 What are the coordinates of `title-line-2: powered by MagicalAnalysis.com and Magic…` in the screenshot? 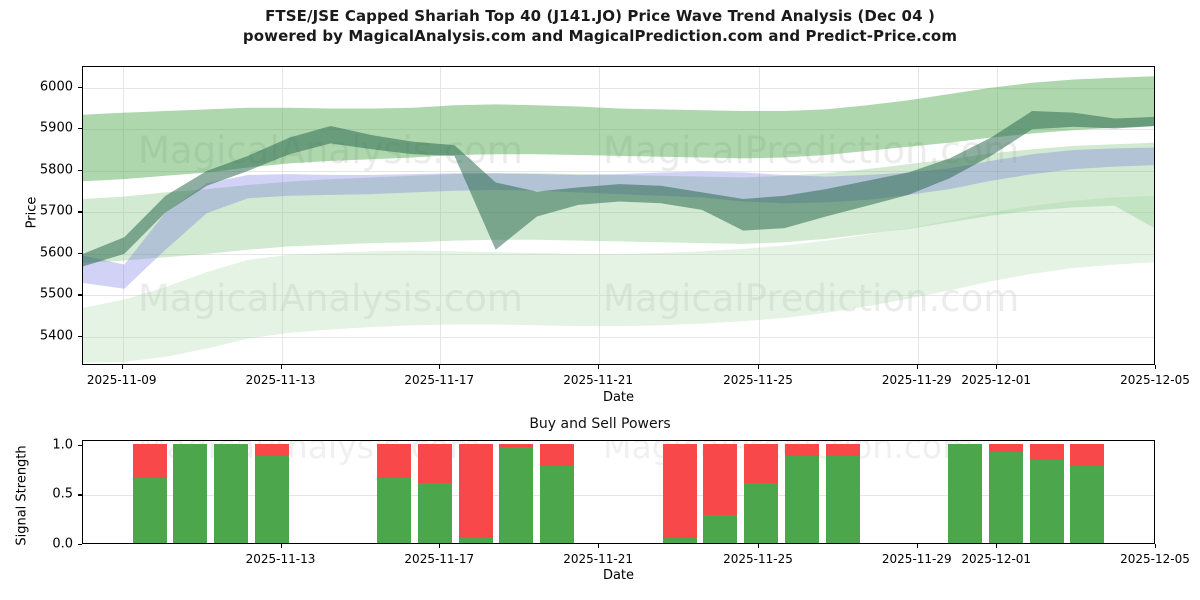 It's located at (600, 36).